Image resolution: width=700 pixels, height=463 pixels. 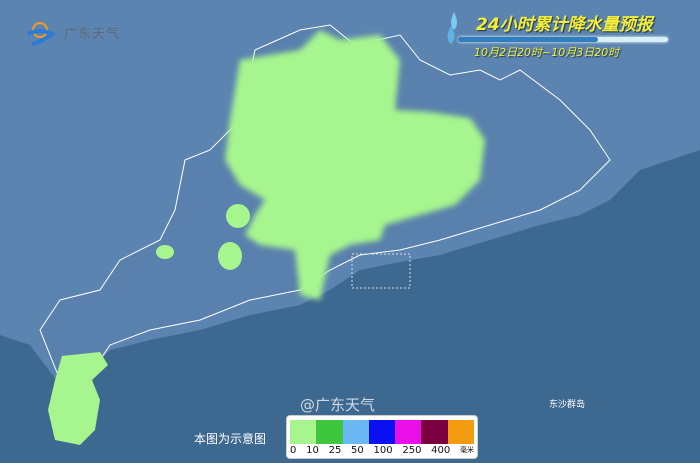 What do you see at coordinates (567, 405) in the screenshot?
I see `island-label: 东沙群岛` at bounding box center [567, 405].